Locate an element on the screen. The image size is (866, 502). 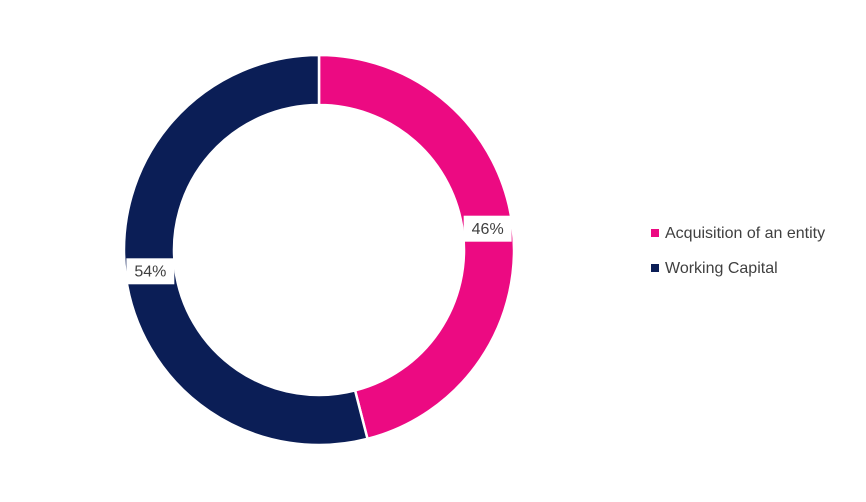
legend-label: Acquisition of an entity is located at coordinates (745, 233).